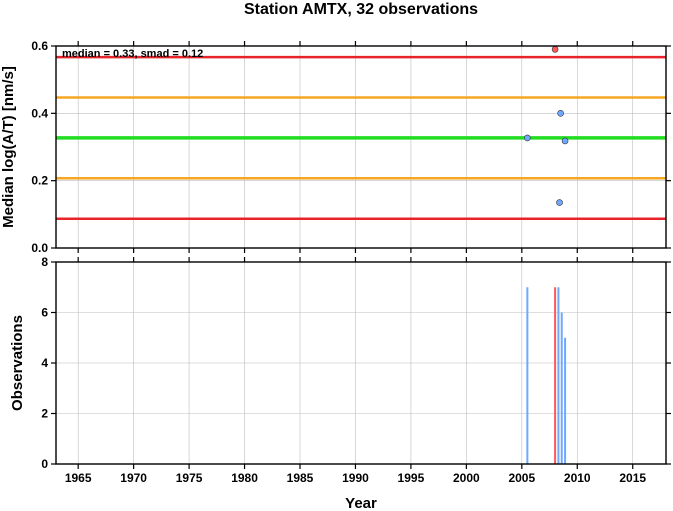 This screenshot has height=511, width=673. I want to click on x-tick-label: 1970, so click(133, 478).